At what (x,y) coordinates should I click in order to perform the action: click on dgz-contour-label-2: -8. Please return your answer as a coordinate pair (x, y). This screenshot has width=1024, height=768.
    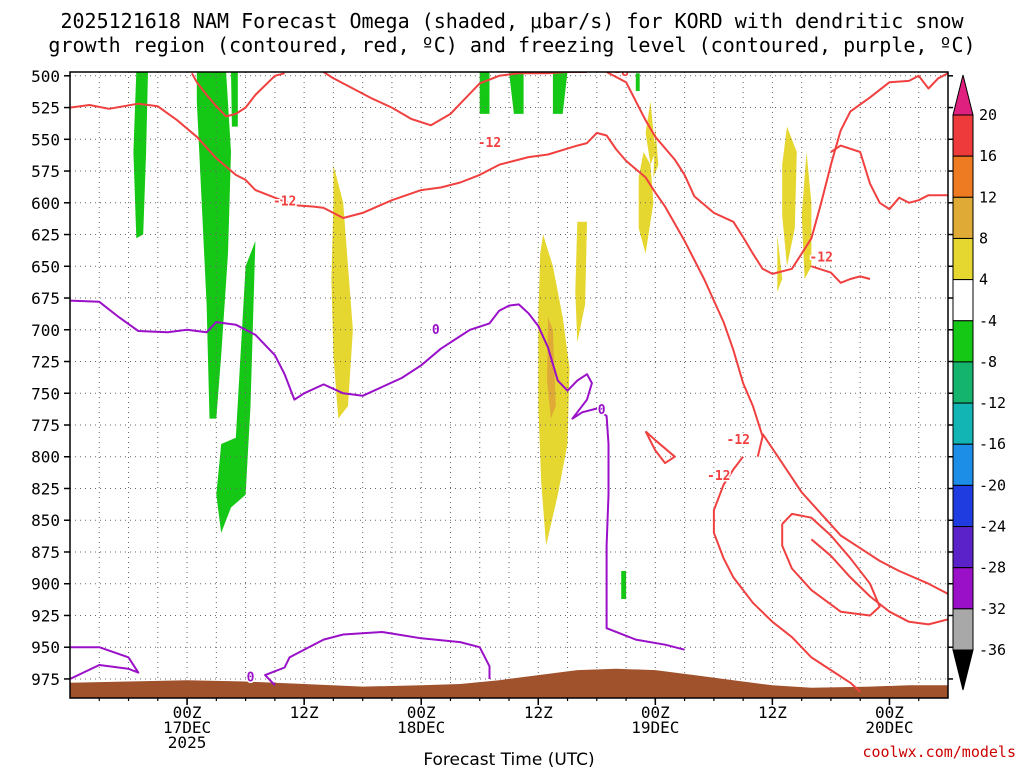
    Looking at the image, I should click on (621, 72).